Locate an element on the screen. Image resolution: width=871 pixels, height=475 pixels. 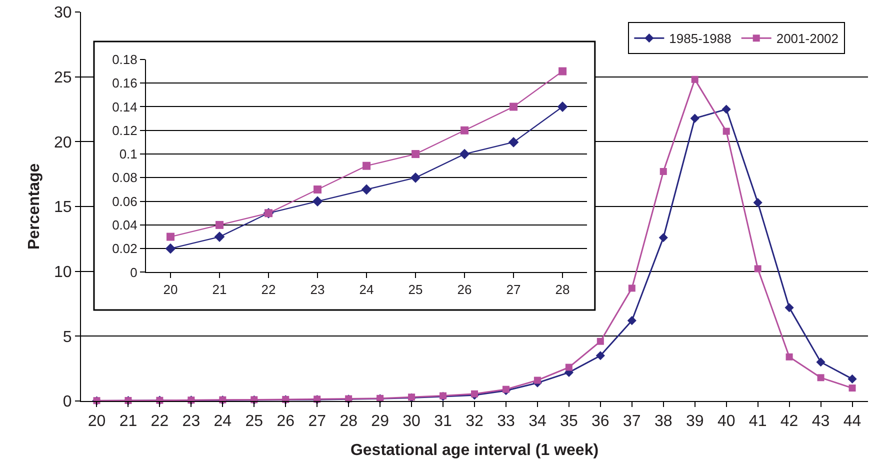
x-tick-label: 35 is located at coordinates (569, 421).